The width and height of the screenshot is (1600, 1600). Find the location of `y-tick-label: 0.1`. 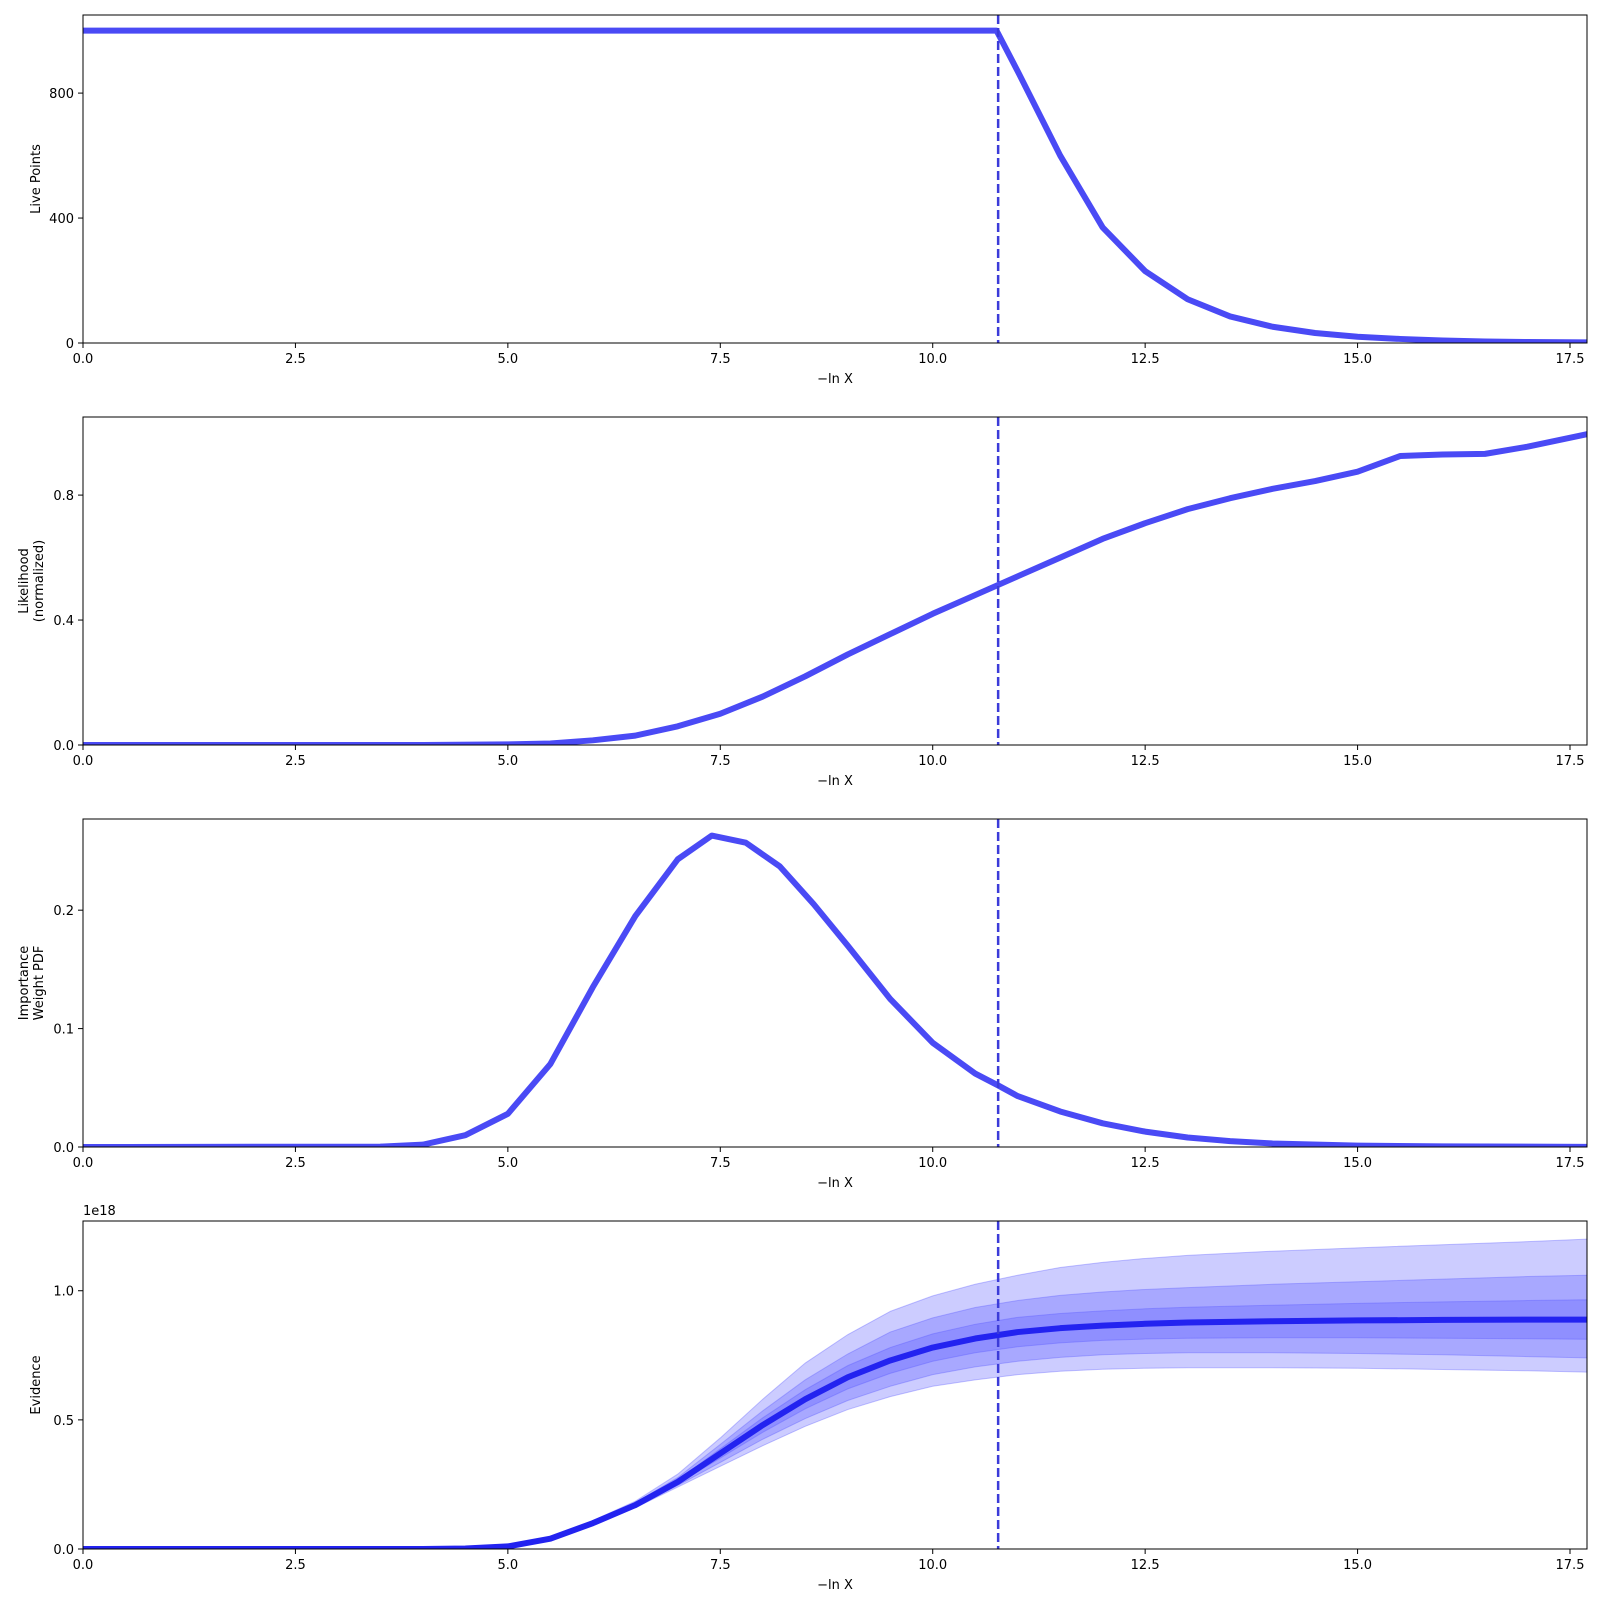

y-tick-label: 0.1 is located at coordinates (63, 1030).